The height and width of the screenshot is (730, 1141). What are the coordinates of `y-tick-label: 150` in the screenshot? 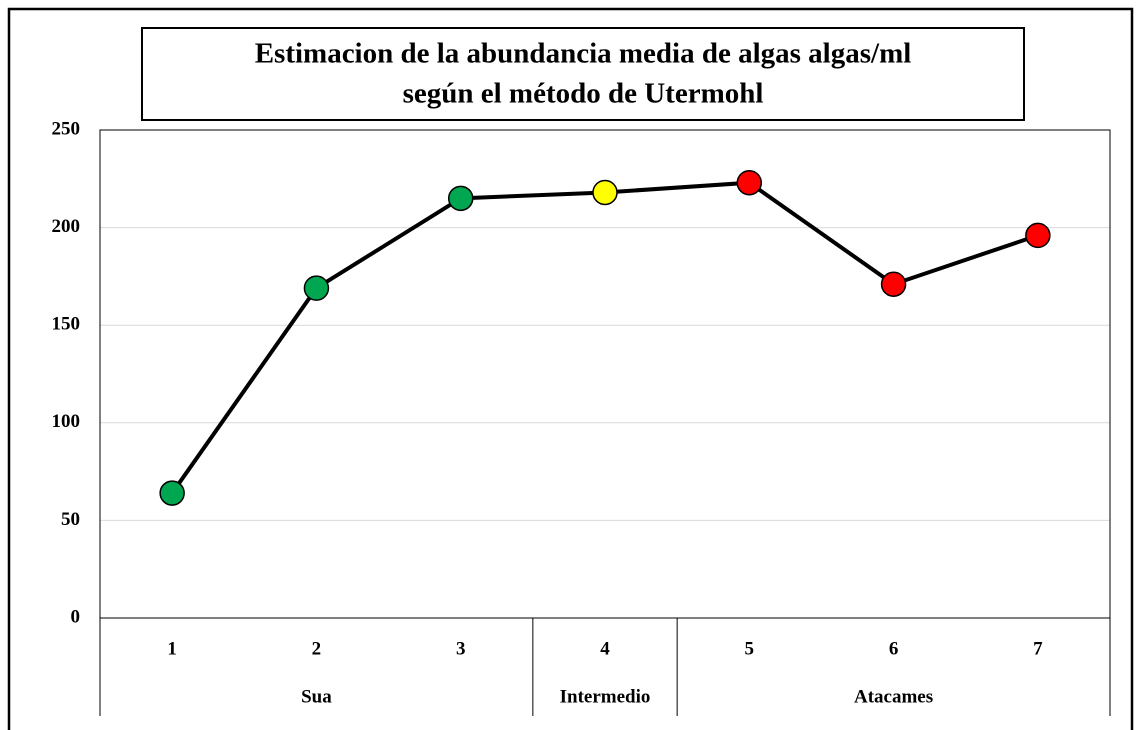 It's located at (66, 324).